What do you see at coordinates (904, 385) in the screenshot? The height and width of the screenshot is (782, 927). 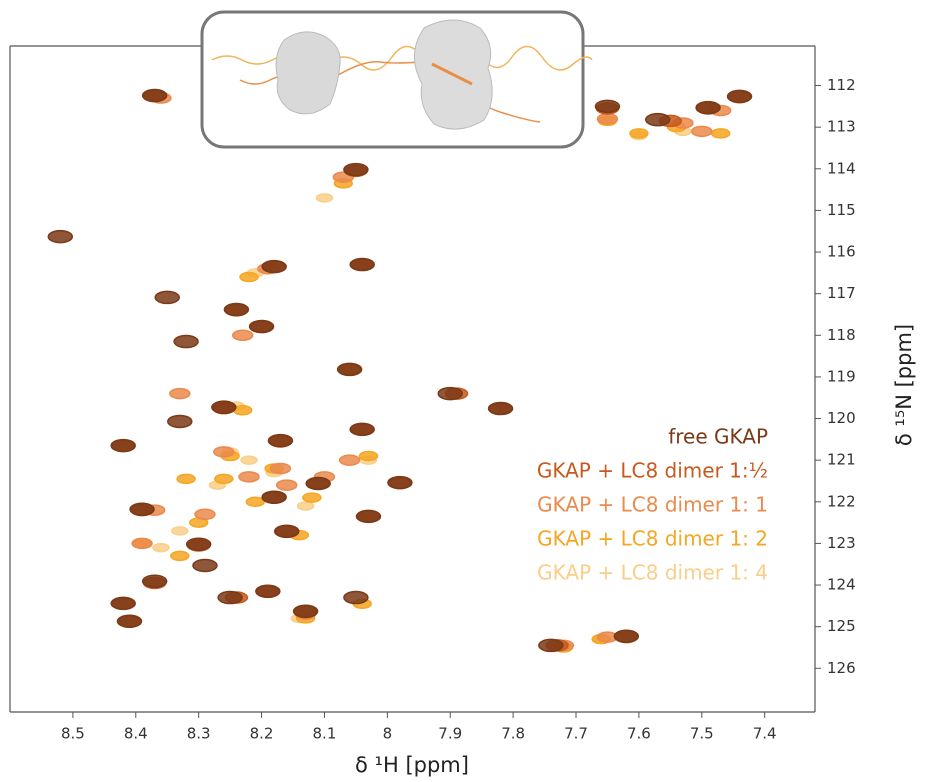 I see `y-axis-title: δ ¹⁵N [ppm]` at bounding box center [904, 385].